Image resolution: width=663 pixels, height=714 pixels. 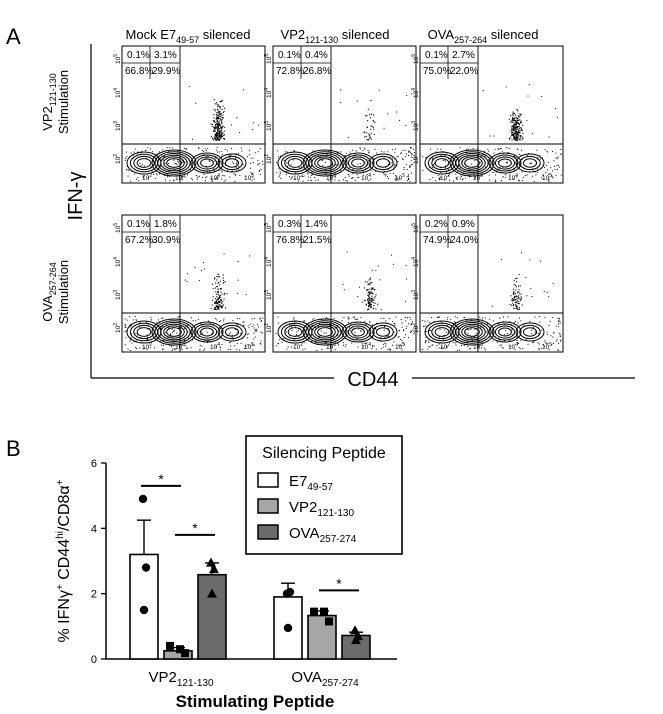 I want to click on data-point-triangle, so click(x=356, y=640).